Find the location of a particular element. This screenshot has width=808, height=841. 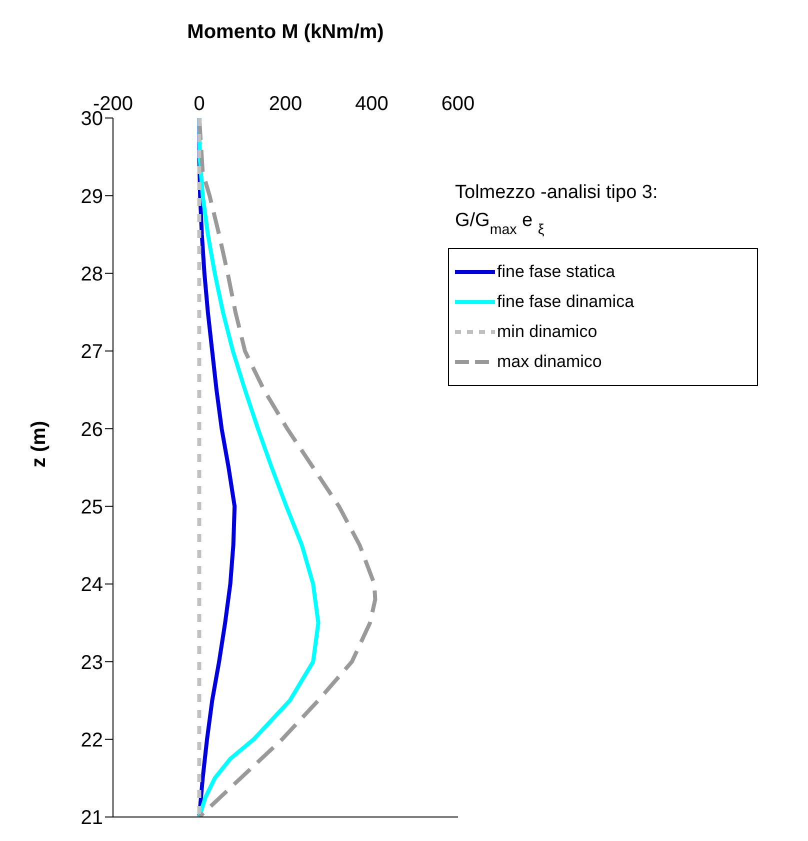

legend-label: fine fase dinamica is located at coordinates (565, 302).